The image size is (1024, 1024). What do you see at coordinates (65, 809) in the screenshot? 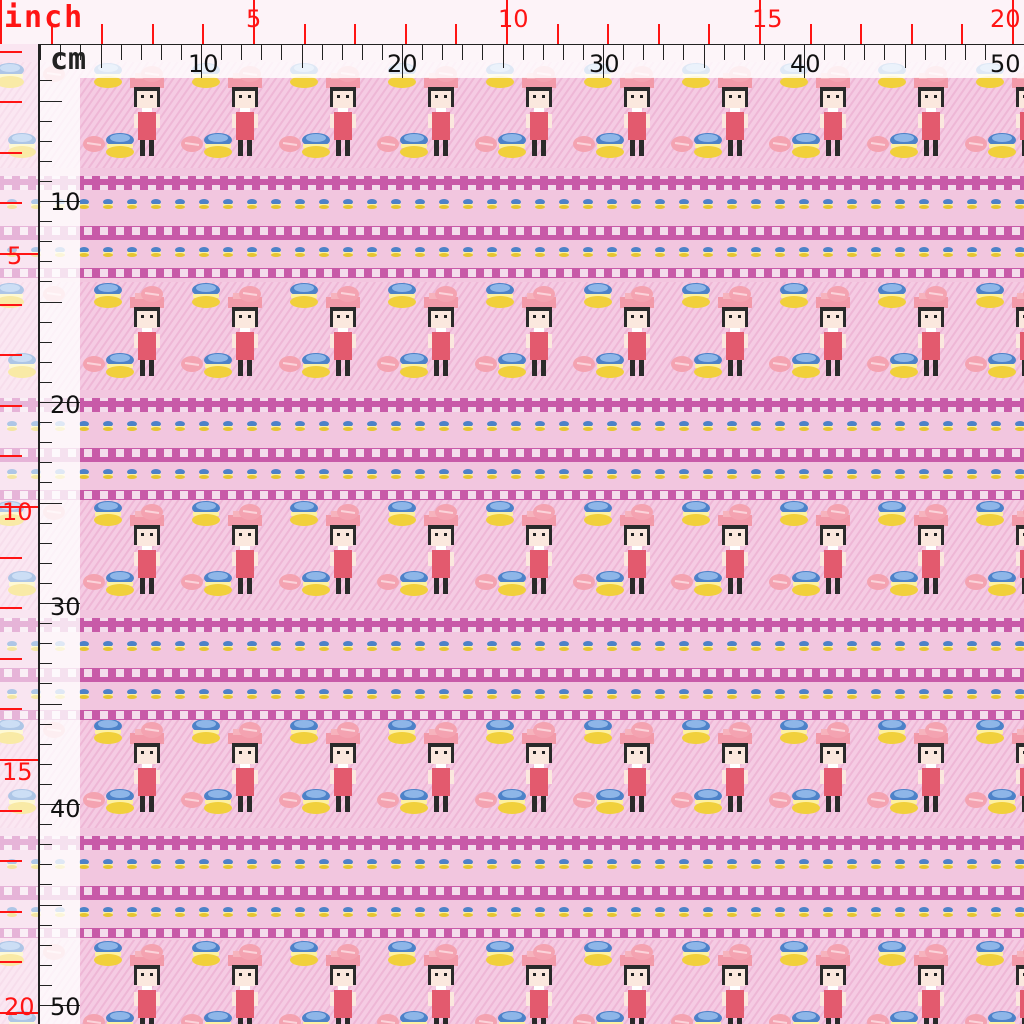
I see `cm-left-label-40: 40` at bounding box center [65, 809].